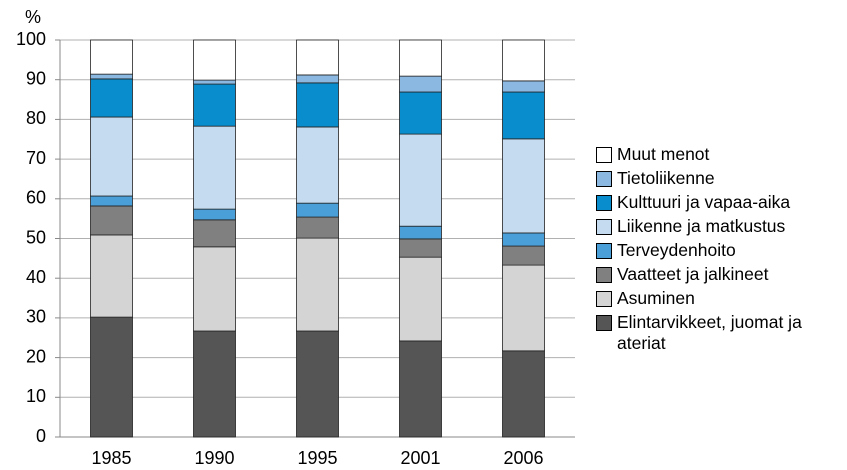 This screenshot has height=470, width=847. What do you see at coordinates (420, 458) in the screenshot?
I see `x-tick-label: 2001` at bounding box center [420, 458].